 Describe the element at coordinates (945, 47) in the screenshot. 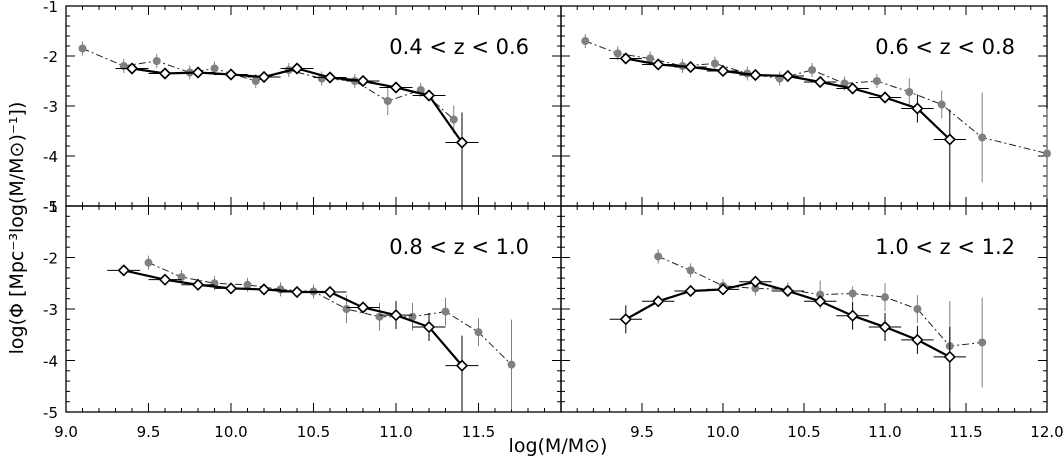

I see `redshift-label: 0.6 < z < 0.8` at that location.